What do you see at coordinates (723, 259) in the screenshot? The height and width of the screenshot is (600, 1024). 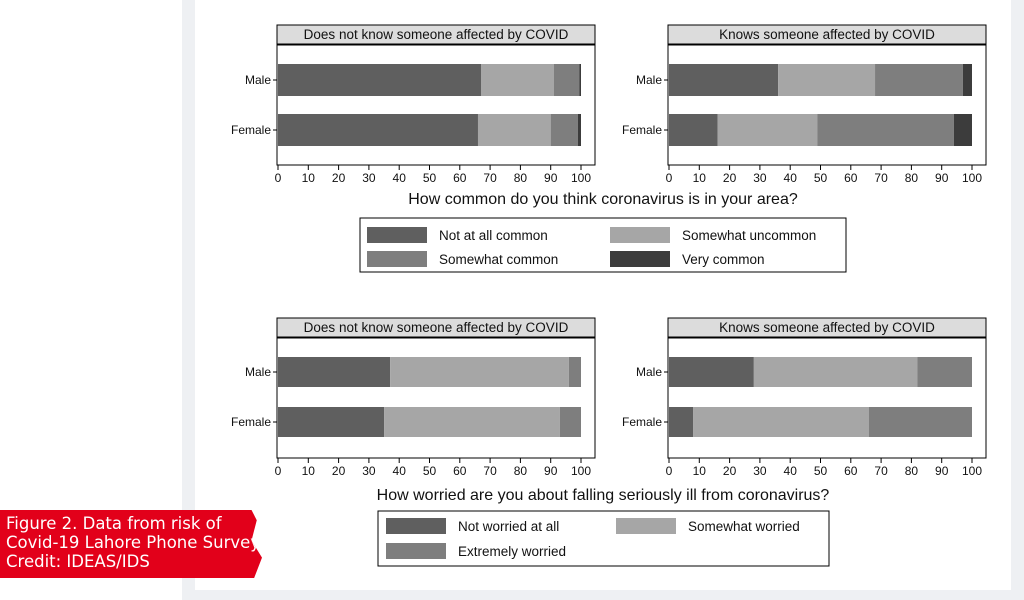 I see `legend-label: Very common` at bounding box center [723, 259].